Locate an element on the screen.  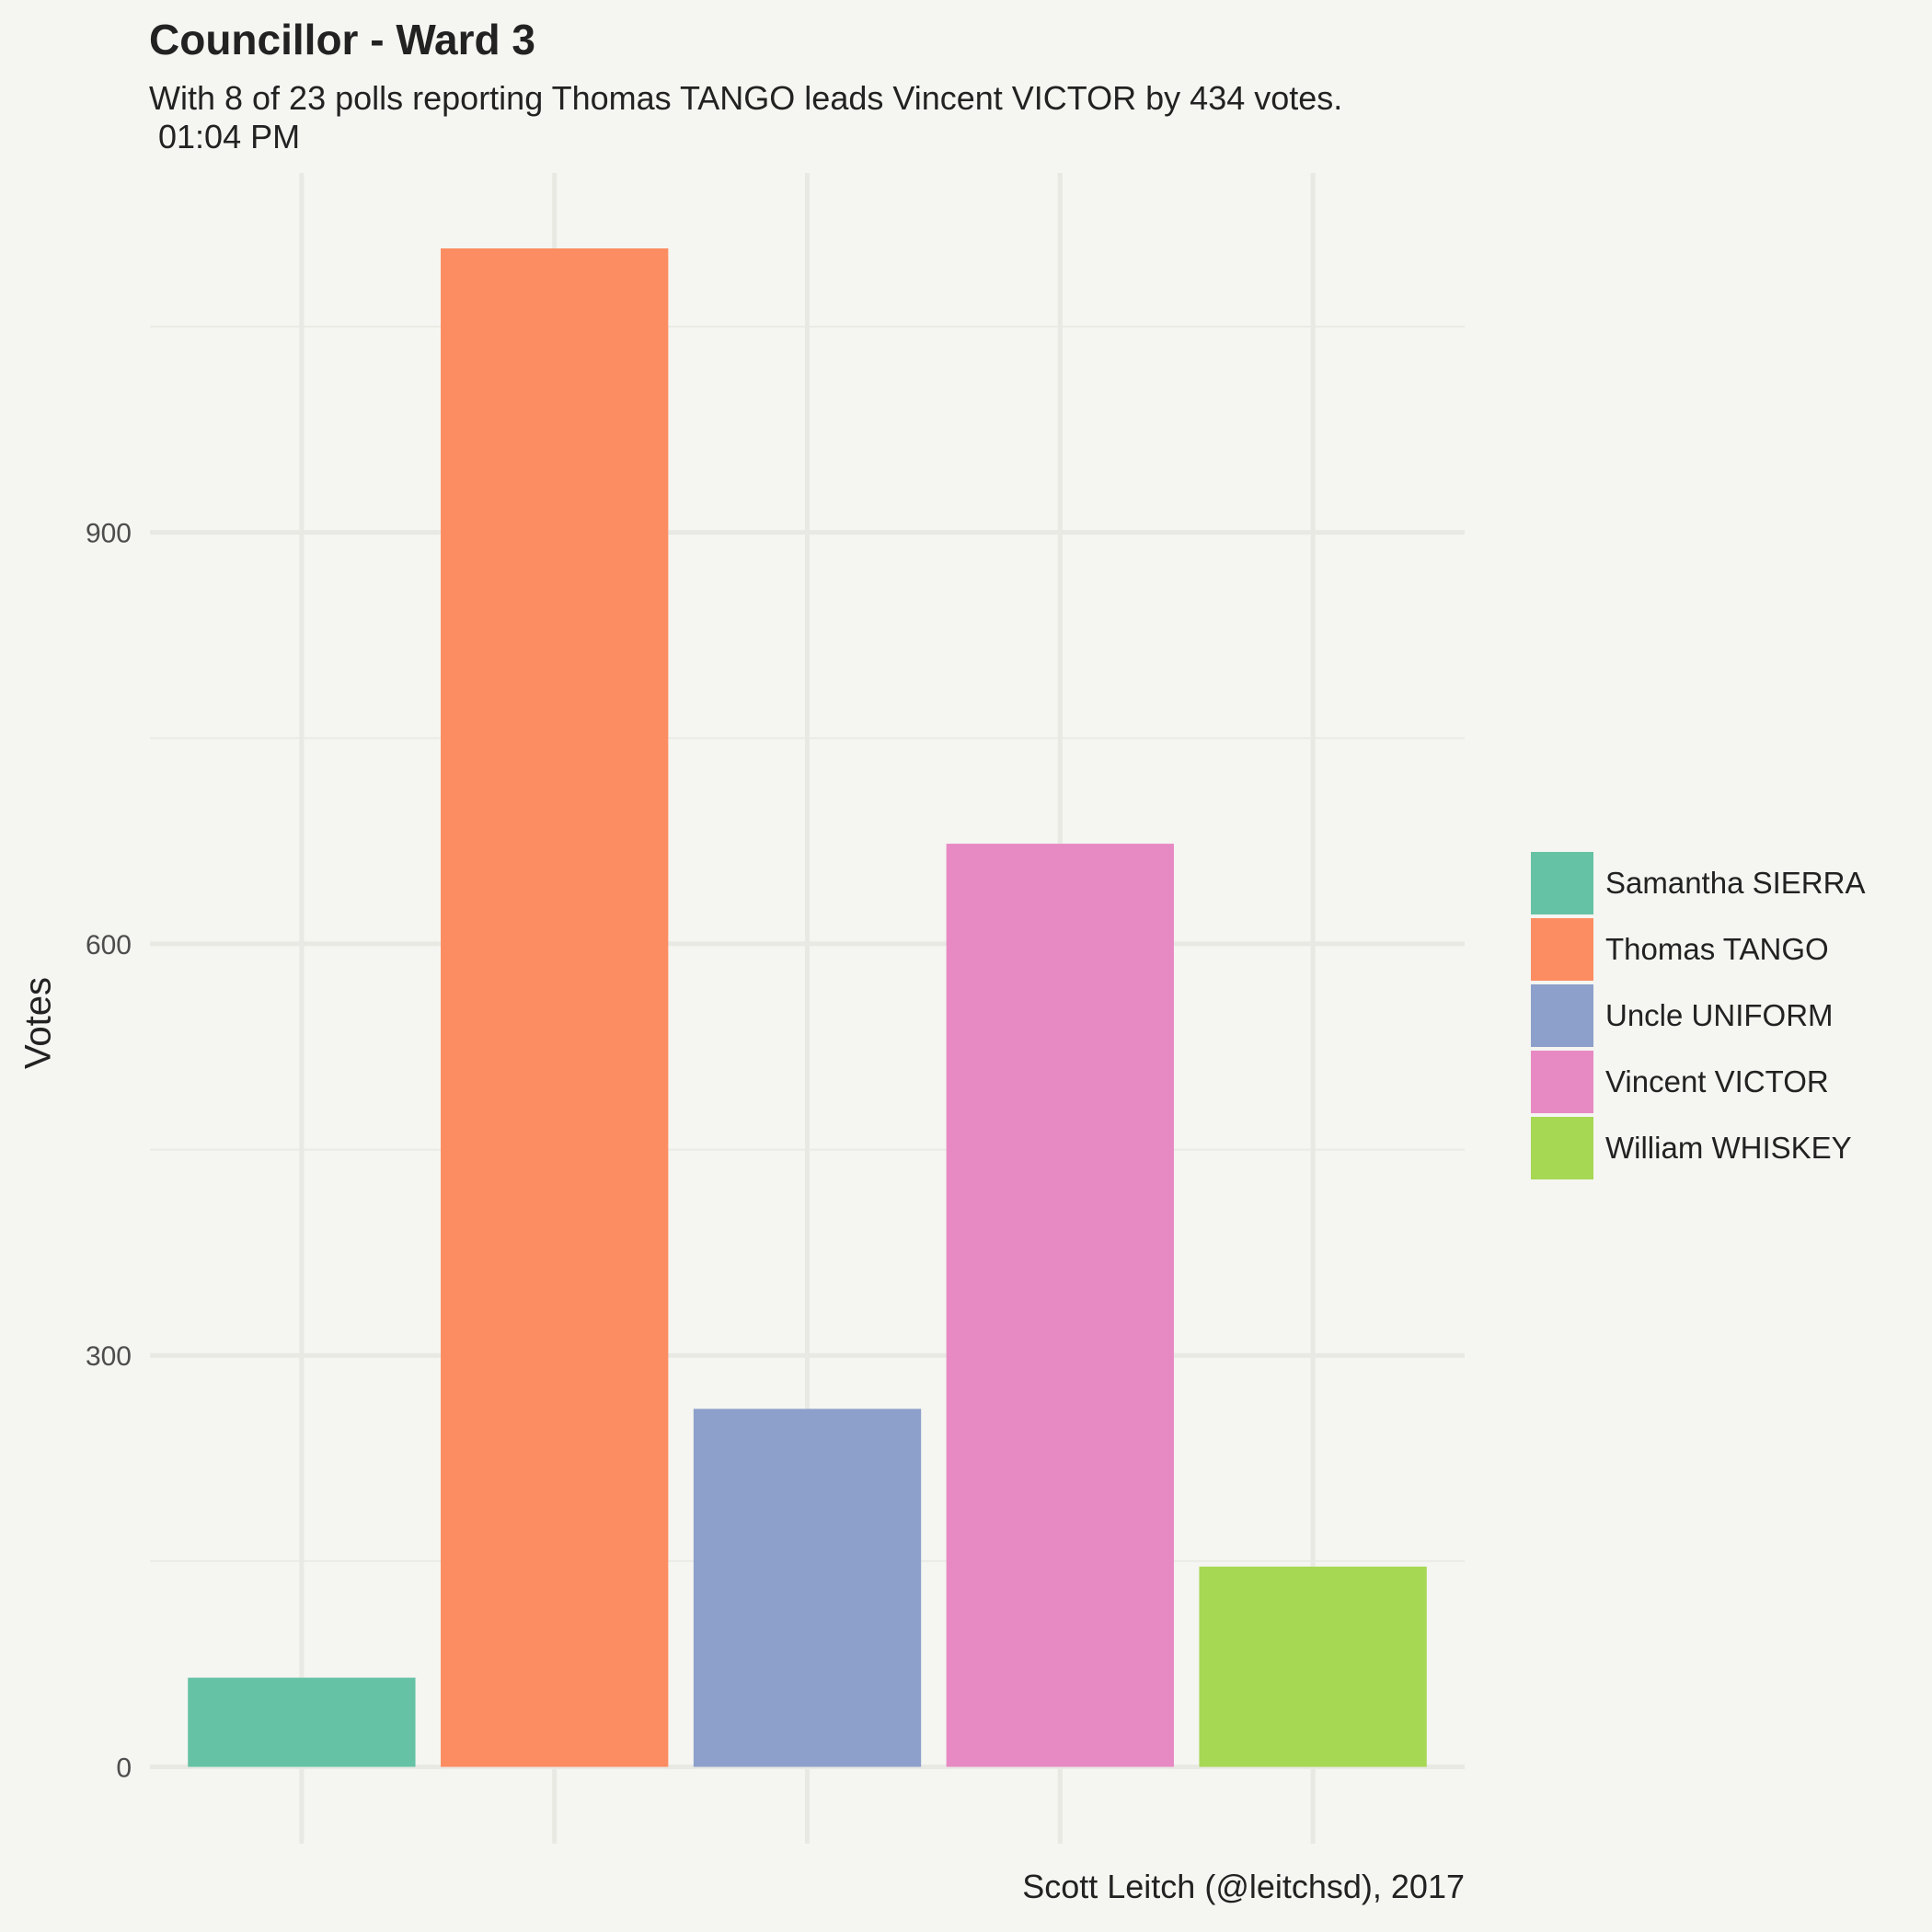
legend-item: William WHISKEY is located at coordinates (1698, 1148).